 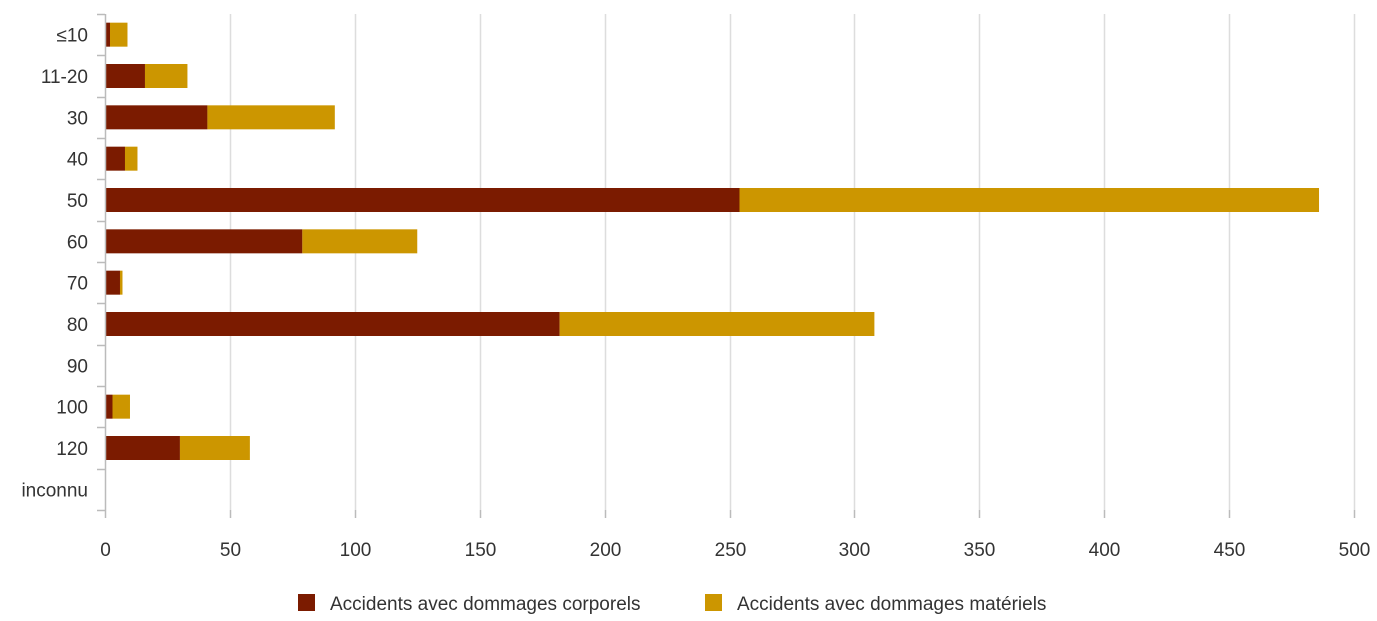 I want to click on legend-label-corporels: Accidents avec dommages corporels, so click(x=485, y=604).